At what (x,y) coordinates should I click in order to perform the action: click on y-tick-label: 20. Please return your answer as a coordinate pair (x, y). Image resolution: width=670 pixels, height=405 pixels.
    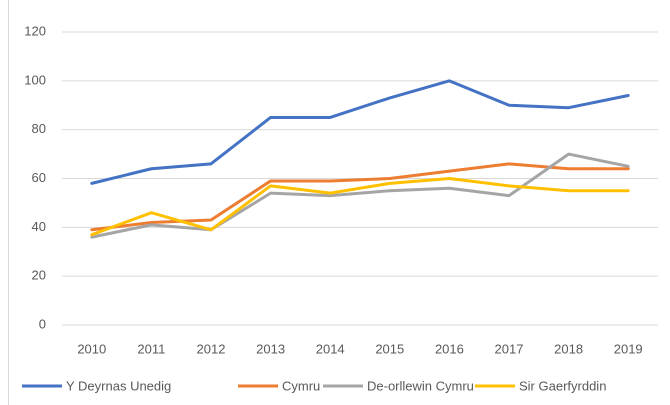
    Looking at the image, I should click on (39, 275).